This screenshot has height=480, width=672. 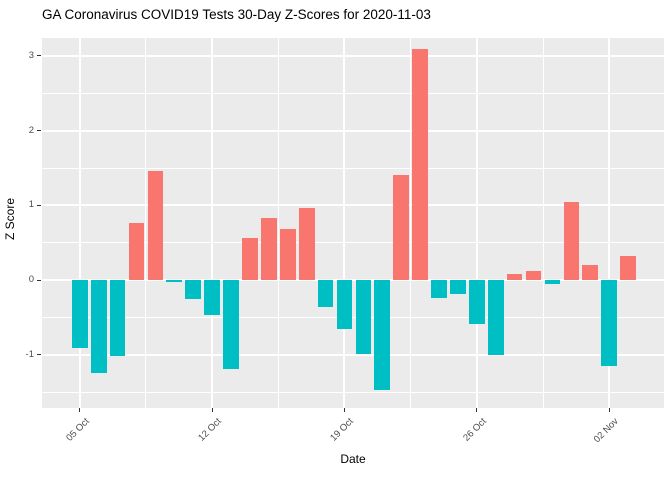 I want to click on y-tick-label: 2, so click(x=31, y=130).